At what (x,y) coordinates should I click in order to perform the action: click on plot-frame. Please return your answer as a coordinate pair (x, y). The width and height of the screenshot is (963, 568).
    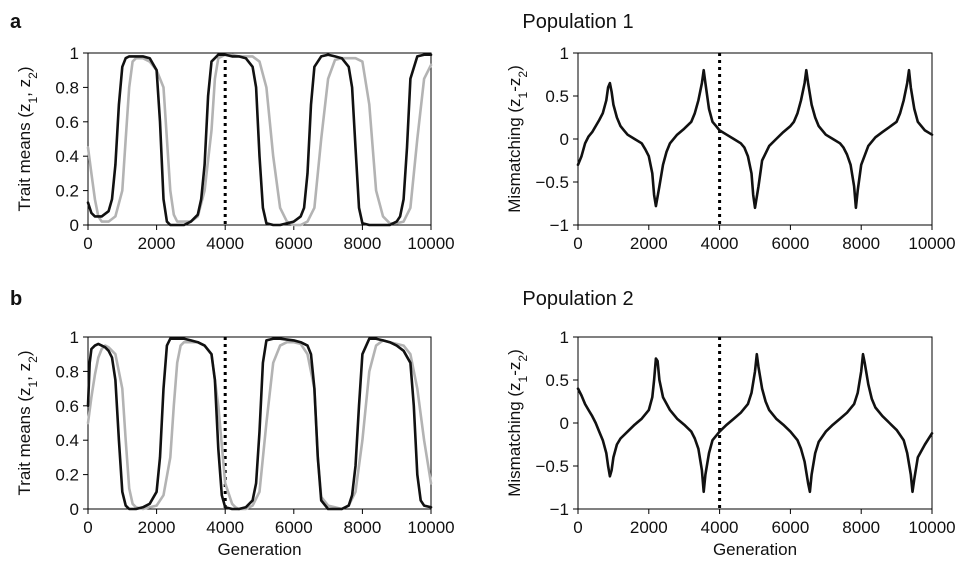
    Looking at the image, I should click on (259, 139).